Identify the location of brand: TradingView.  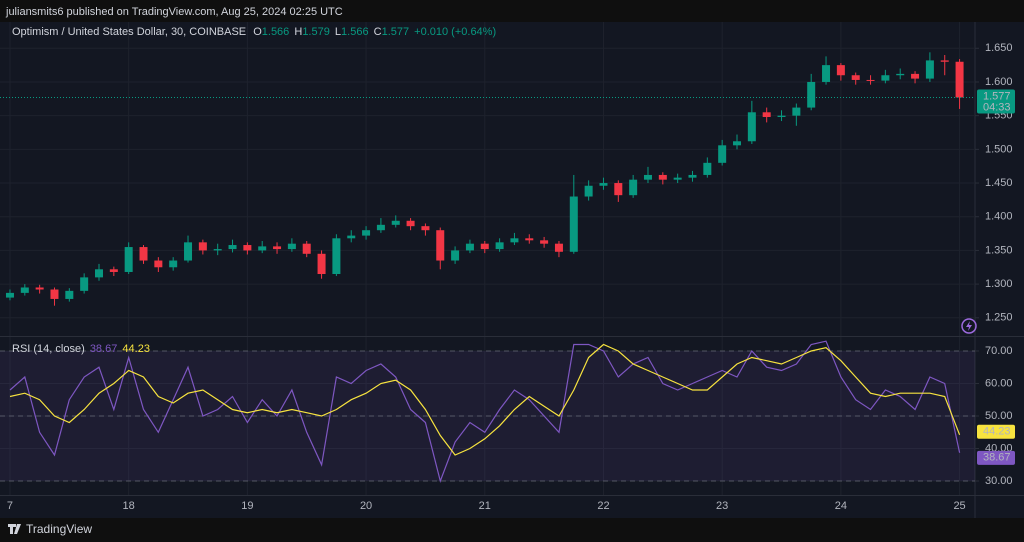
(59, 529).